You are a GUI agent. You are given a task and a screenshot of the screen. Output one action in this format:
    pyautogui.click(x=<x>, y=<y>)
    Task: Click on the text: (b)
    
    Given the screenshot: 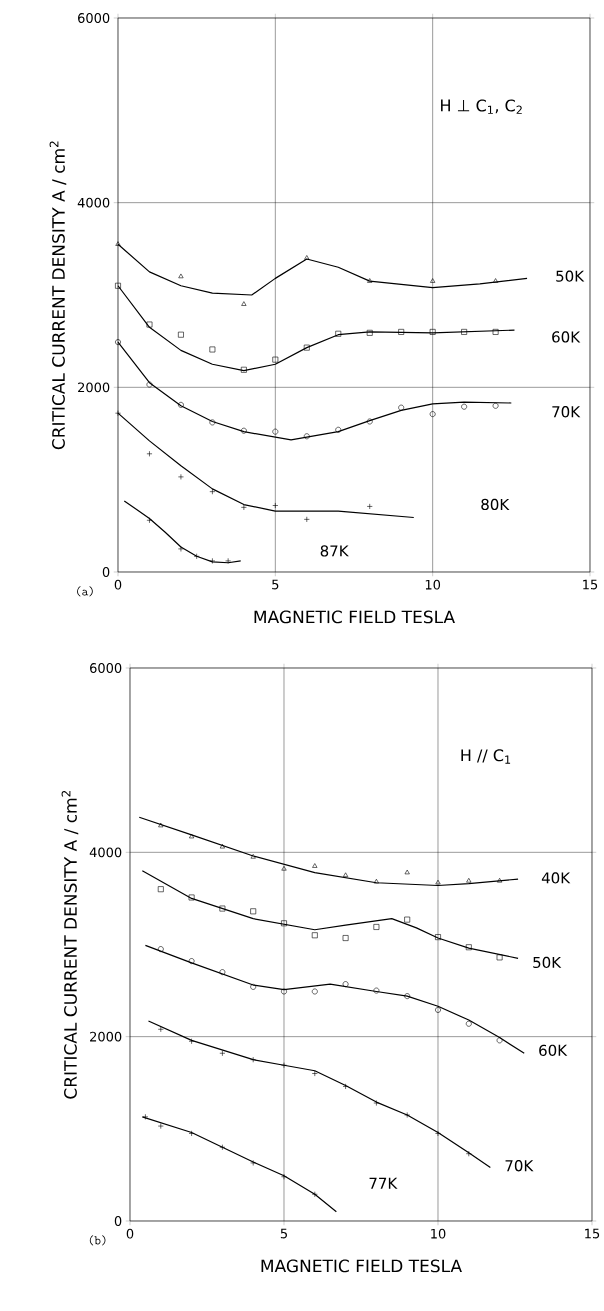 What is the action you would take?
    pyautogui.click(x=97, y=1240)
    